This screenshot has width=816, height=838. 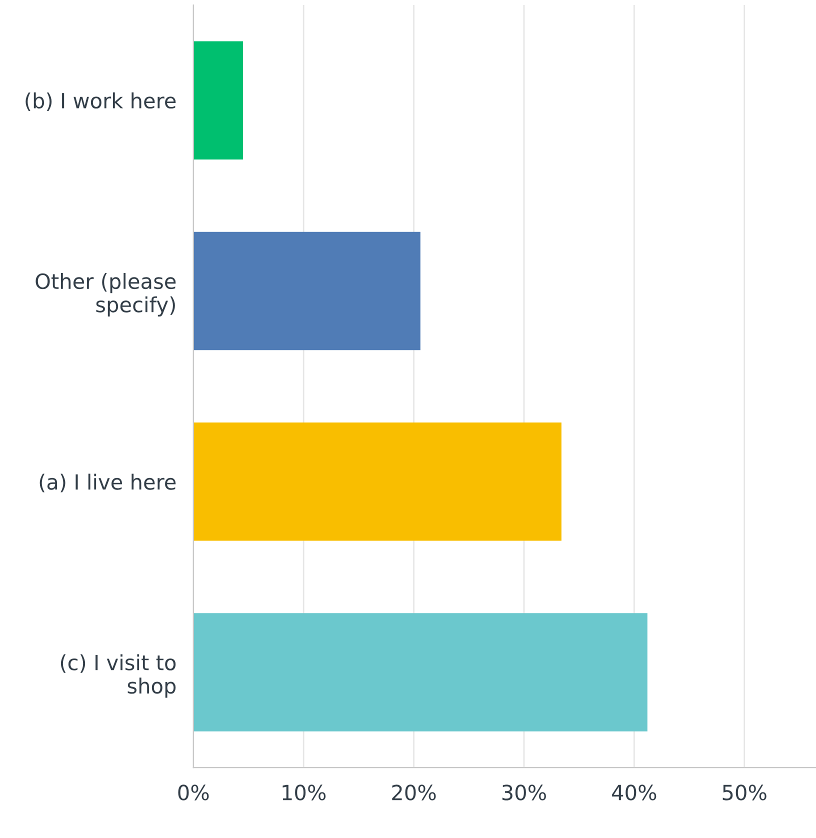 I want to click on x-tick-label: 30%, so click(x=524, y=792).